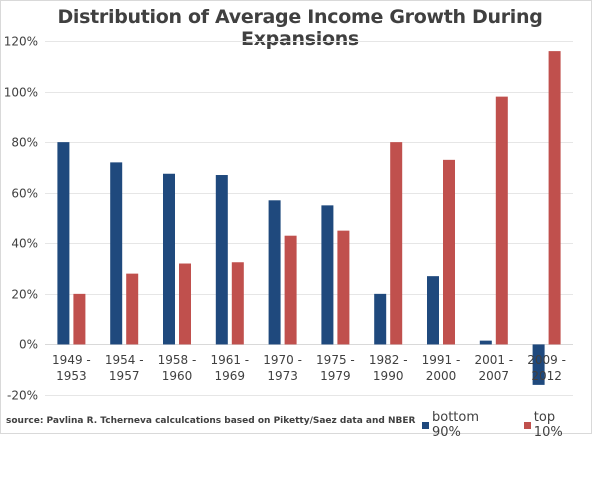 The width and height of the screenshot is (600, 501). I want to click on x-tick-label: 2012, so click(546, 376).